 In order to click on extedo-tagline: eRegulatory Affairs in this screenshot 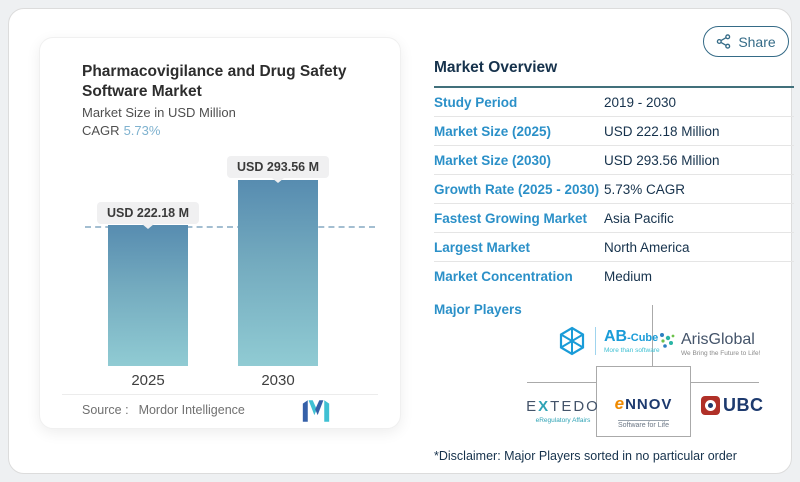, I will do `click(563, 420)`.